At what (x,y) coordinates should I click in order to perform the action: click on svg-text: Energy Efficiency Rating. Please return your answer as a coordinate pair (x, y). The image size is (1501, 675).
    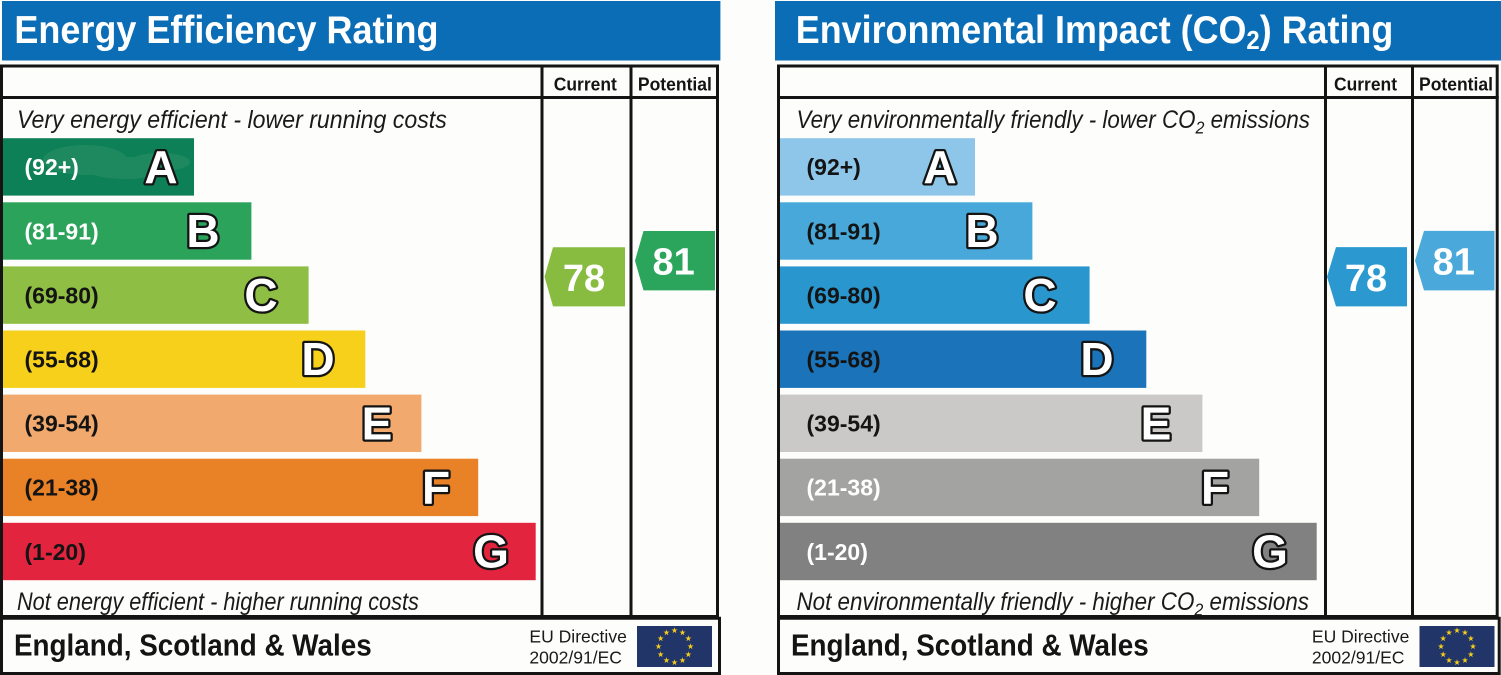
    Looking at the image, I should click on (226, 30).